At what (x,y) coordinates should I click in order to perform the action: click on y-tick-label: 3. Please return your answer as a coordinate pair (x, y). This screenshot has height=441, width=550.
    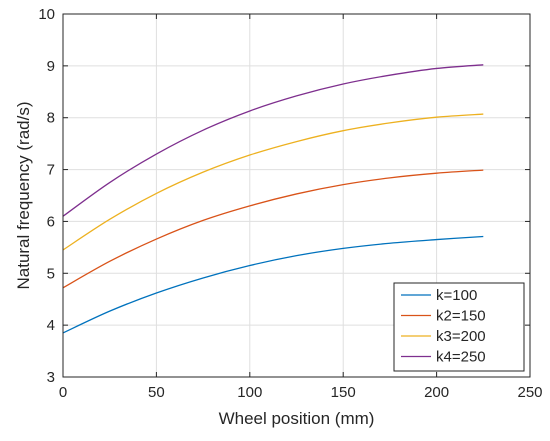
    Looking at the image, I should click on (51, 377).